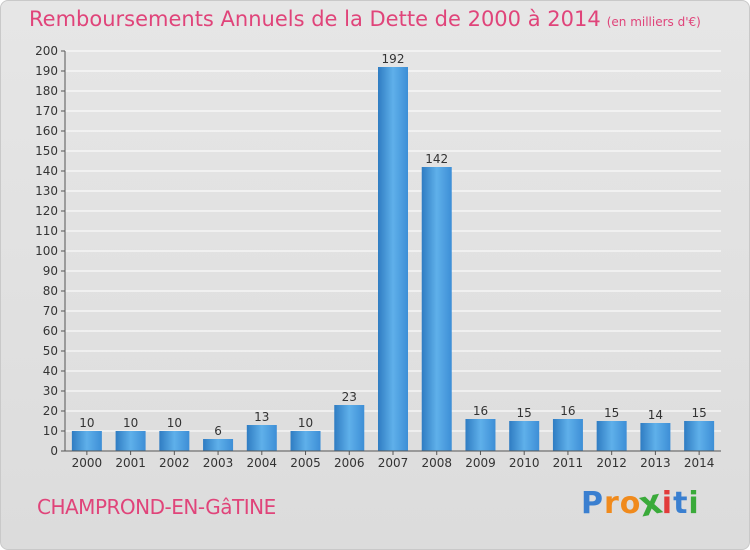 Image resolution: width=750 pixels, height=550 pixels. Describe the element at coordinates (50, 291) in the screenshot. I see `y-tick-label: 80` at that location.